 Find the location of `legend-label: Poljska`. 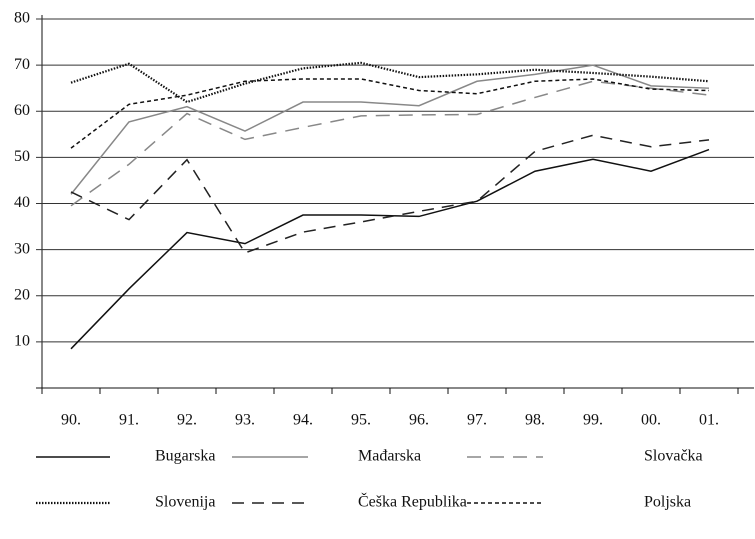

legend-label: Poljska is located at coordinates (667, 502).